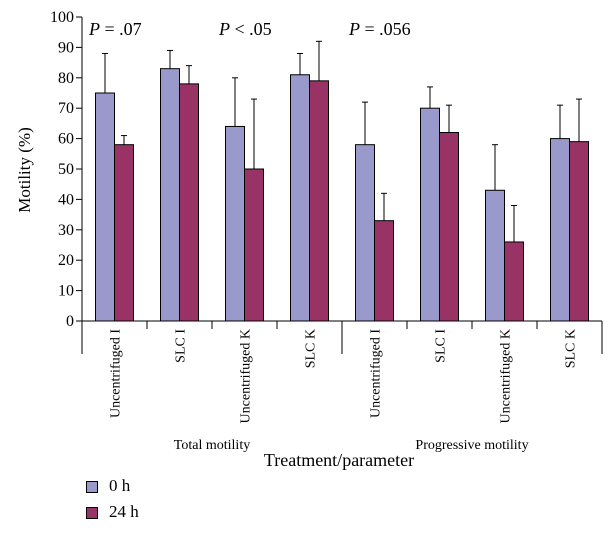  Describe the element at coordinates (66, 47) in the screenshot. I see `y-tick-label: 90` at that location.